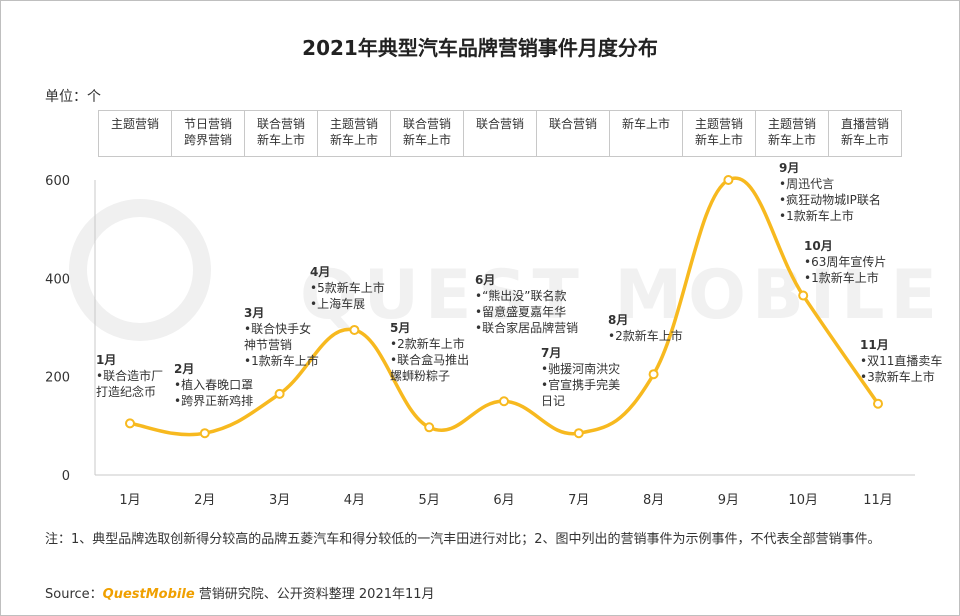 The height and width of the screenshot is (616, 960). Describe the element at coordinates (551, 353) in the screenshot. I see `annotation-month: 7月` at that location.